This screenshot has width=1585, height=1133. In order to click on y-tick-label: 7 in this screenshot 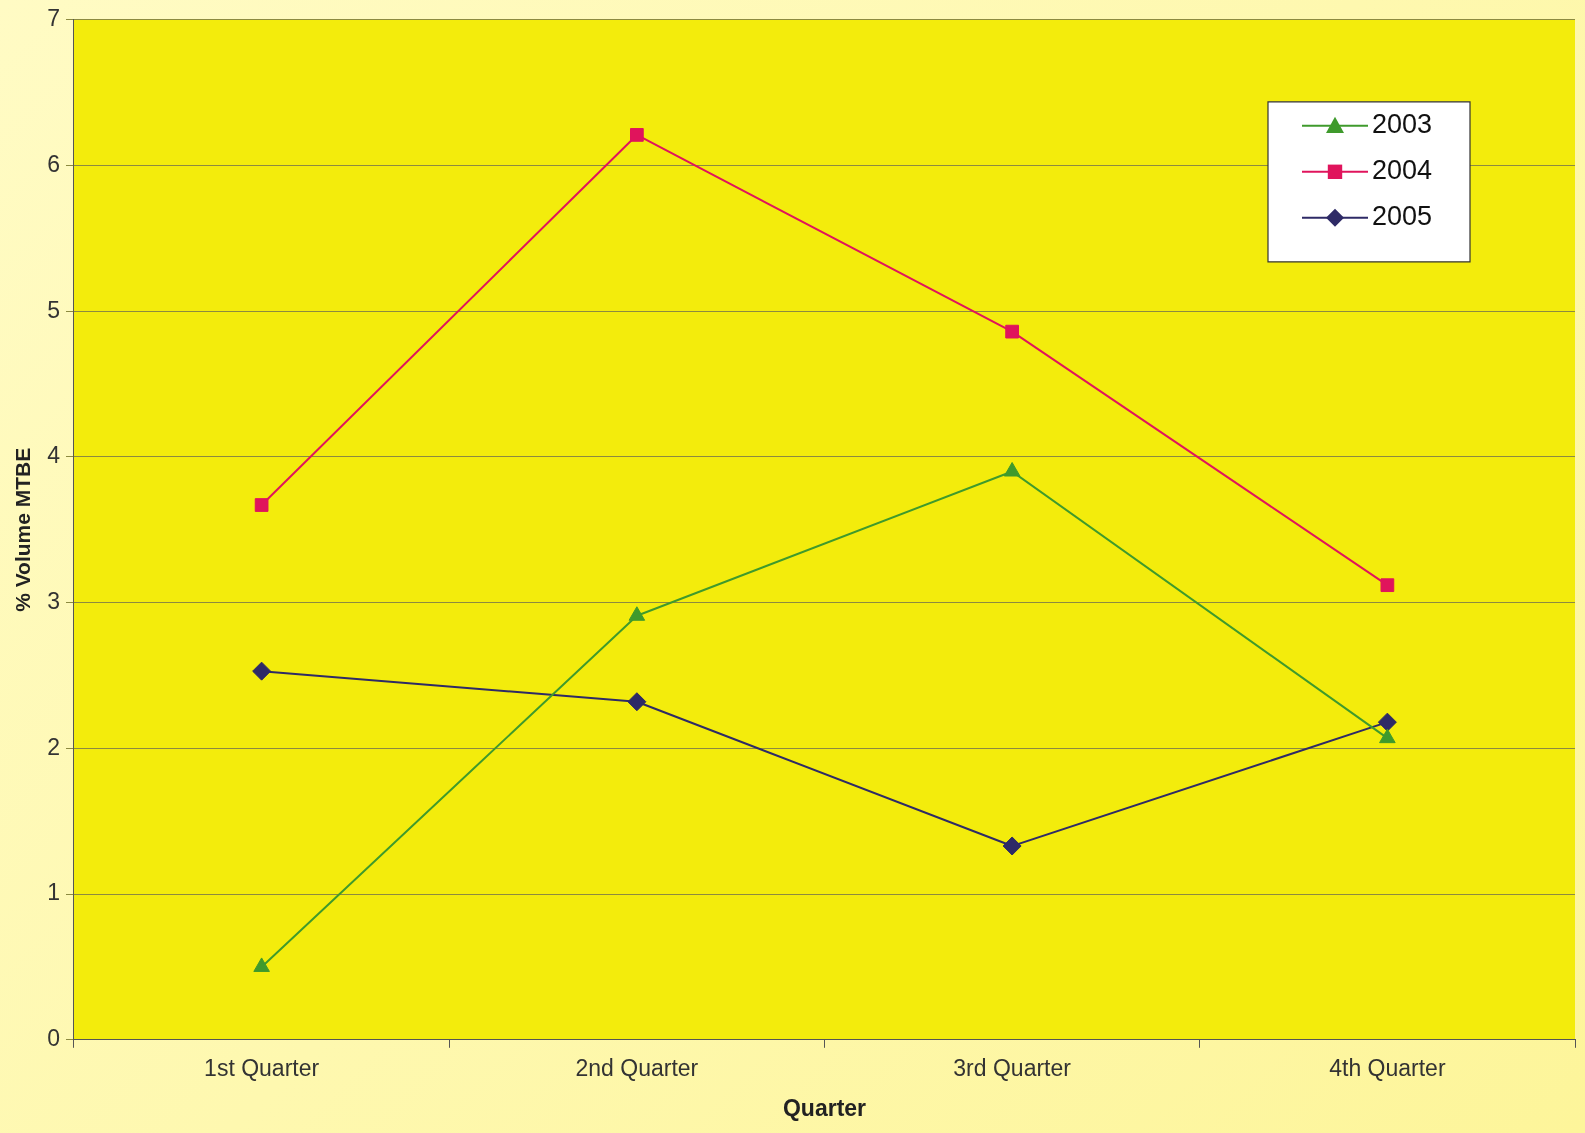, I will do `click(53, 18)`.